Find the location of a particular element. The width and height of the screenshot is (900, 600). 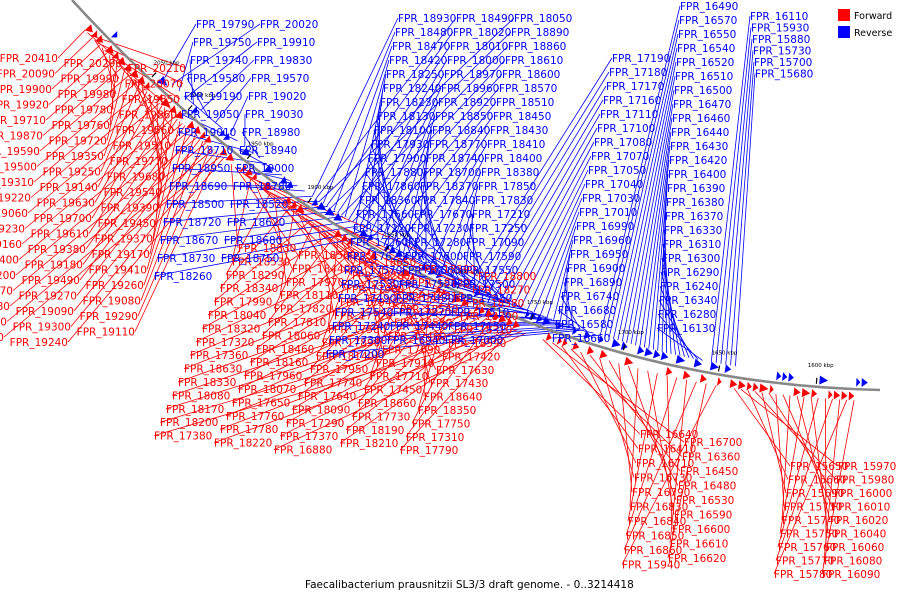

gene-label: FPR_19790 is located at coordinates (225, 25).